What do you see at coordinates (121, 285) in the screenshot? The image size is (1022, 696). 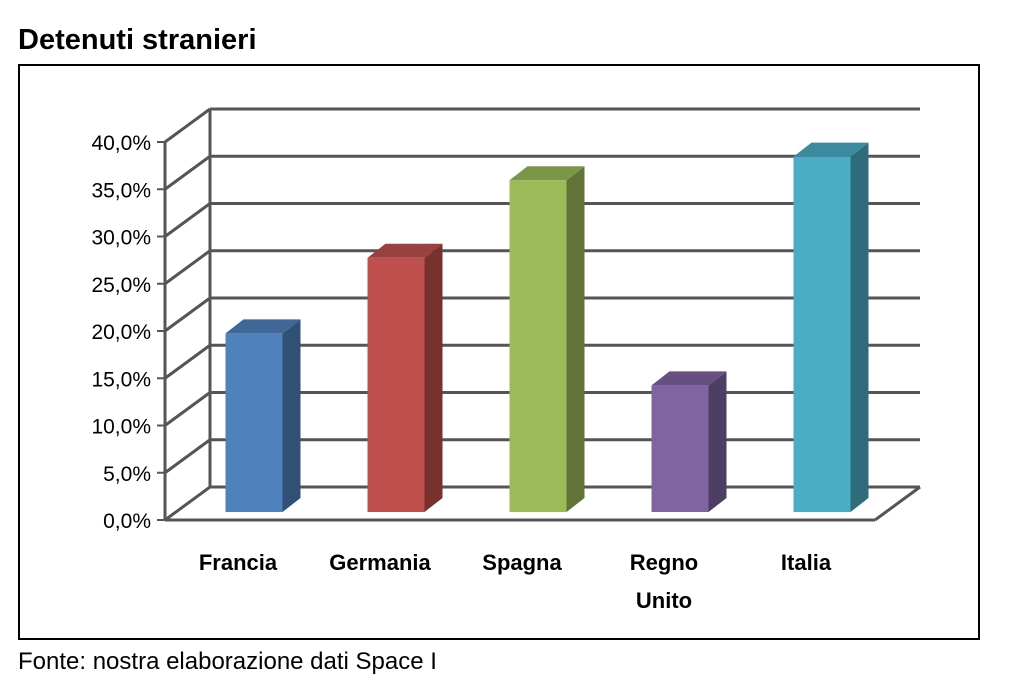 I see `y-tick-label: 25,0%` at bounding box center [121, 285].